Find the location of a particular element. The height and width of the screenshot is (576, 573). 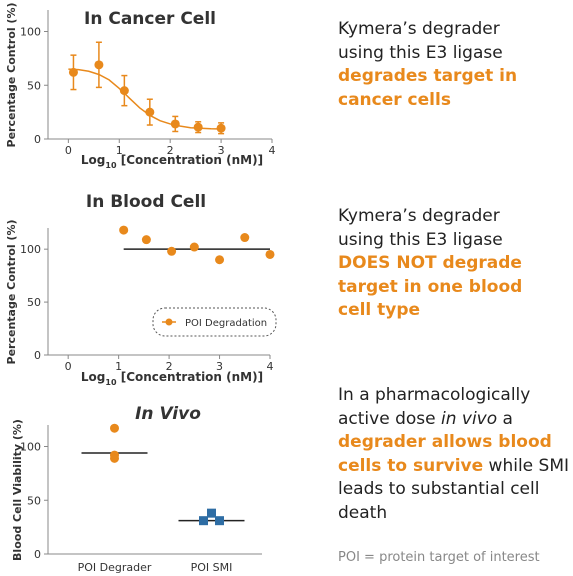

note-line: cells to survive while SMI is located at coordinates (453, 467).